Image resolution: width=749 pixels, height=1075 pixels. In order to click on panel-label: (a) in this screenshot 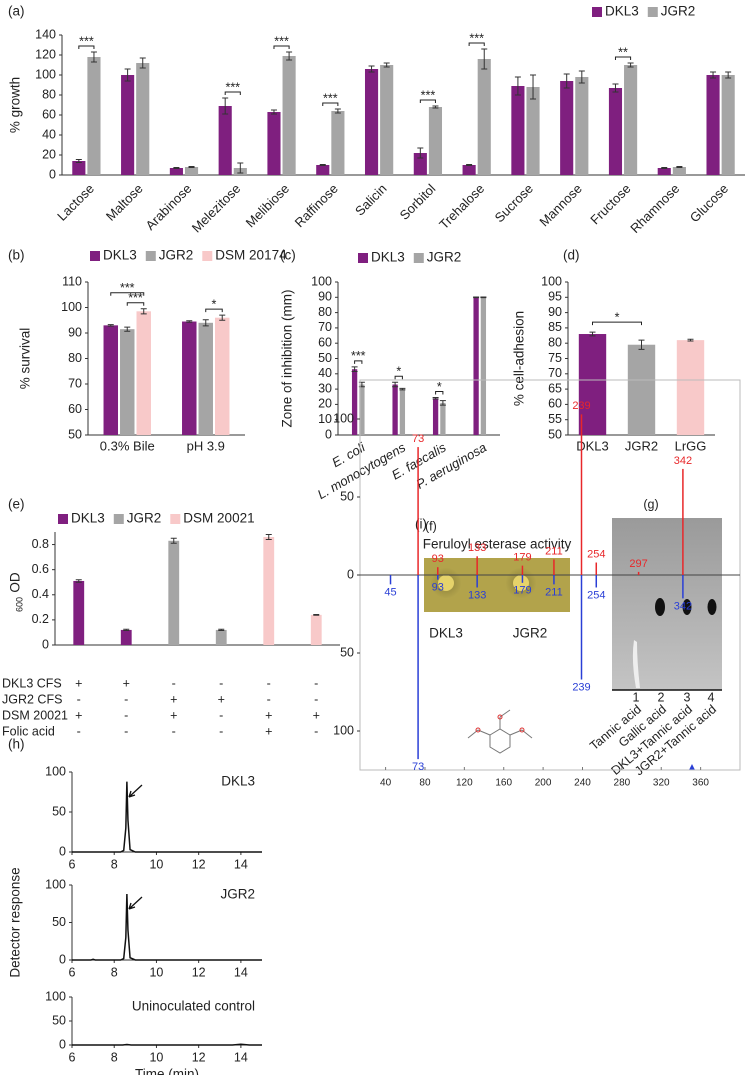, I will do `click(16, 11)`.